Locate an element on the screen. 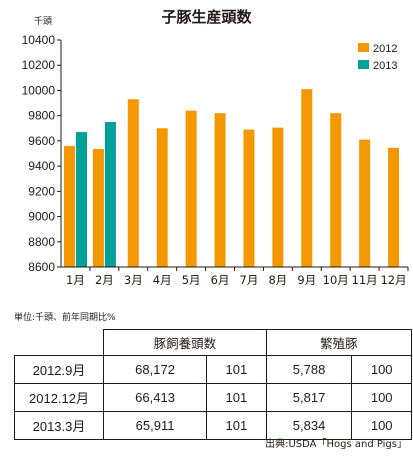  y-tick-label: 10200 is located at coordinates (39, 65).